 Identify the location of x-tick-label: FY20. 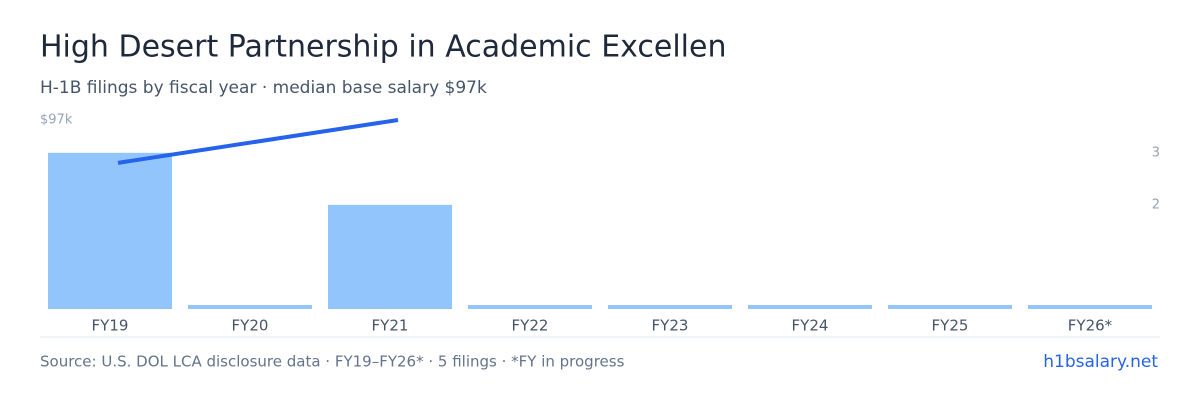
(250, 326).